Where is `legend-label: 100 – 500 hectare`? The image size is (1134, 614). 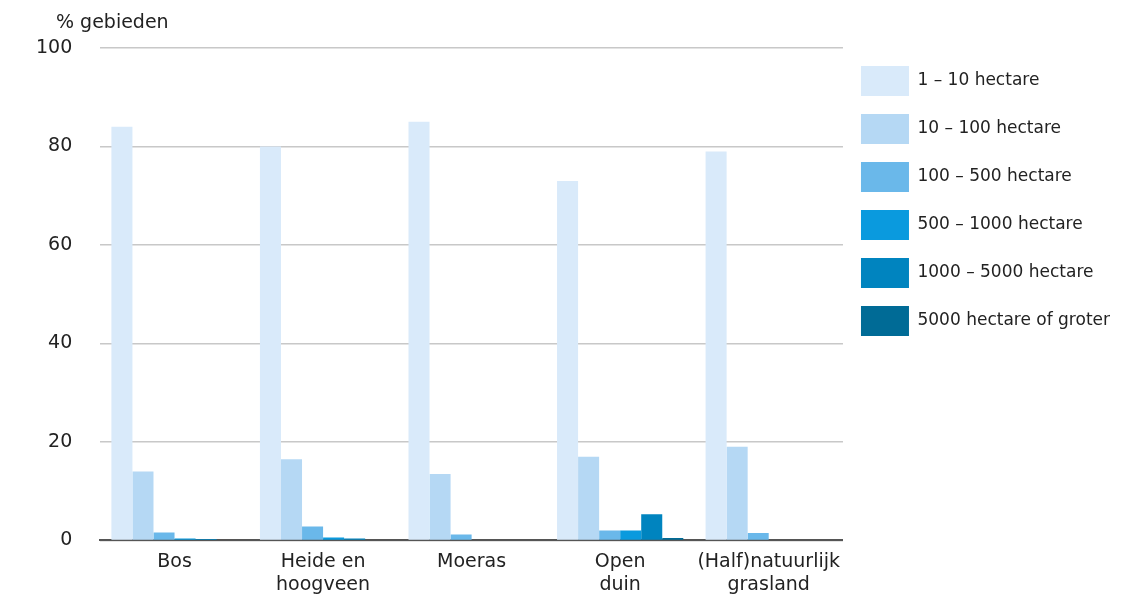
legend-label: 100 – 500 hectare is located at coordinates (994, 175).